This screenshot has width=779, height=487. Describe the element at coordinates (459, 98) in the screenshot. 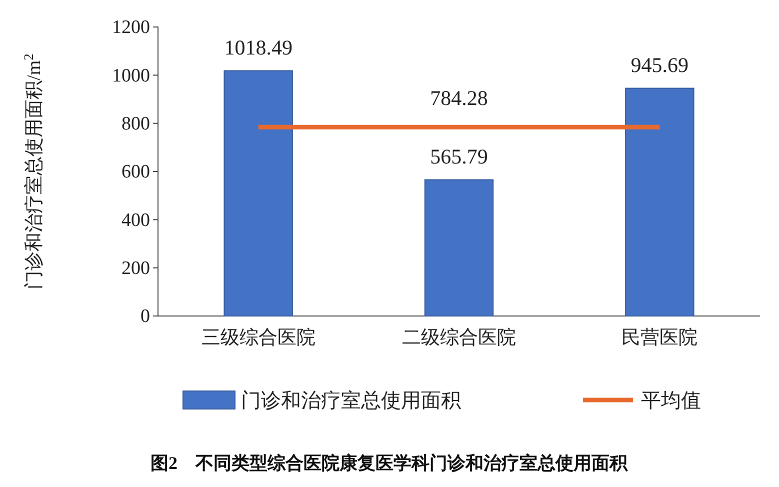

I see `data-label: 784.28` at that location.